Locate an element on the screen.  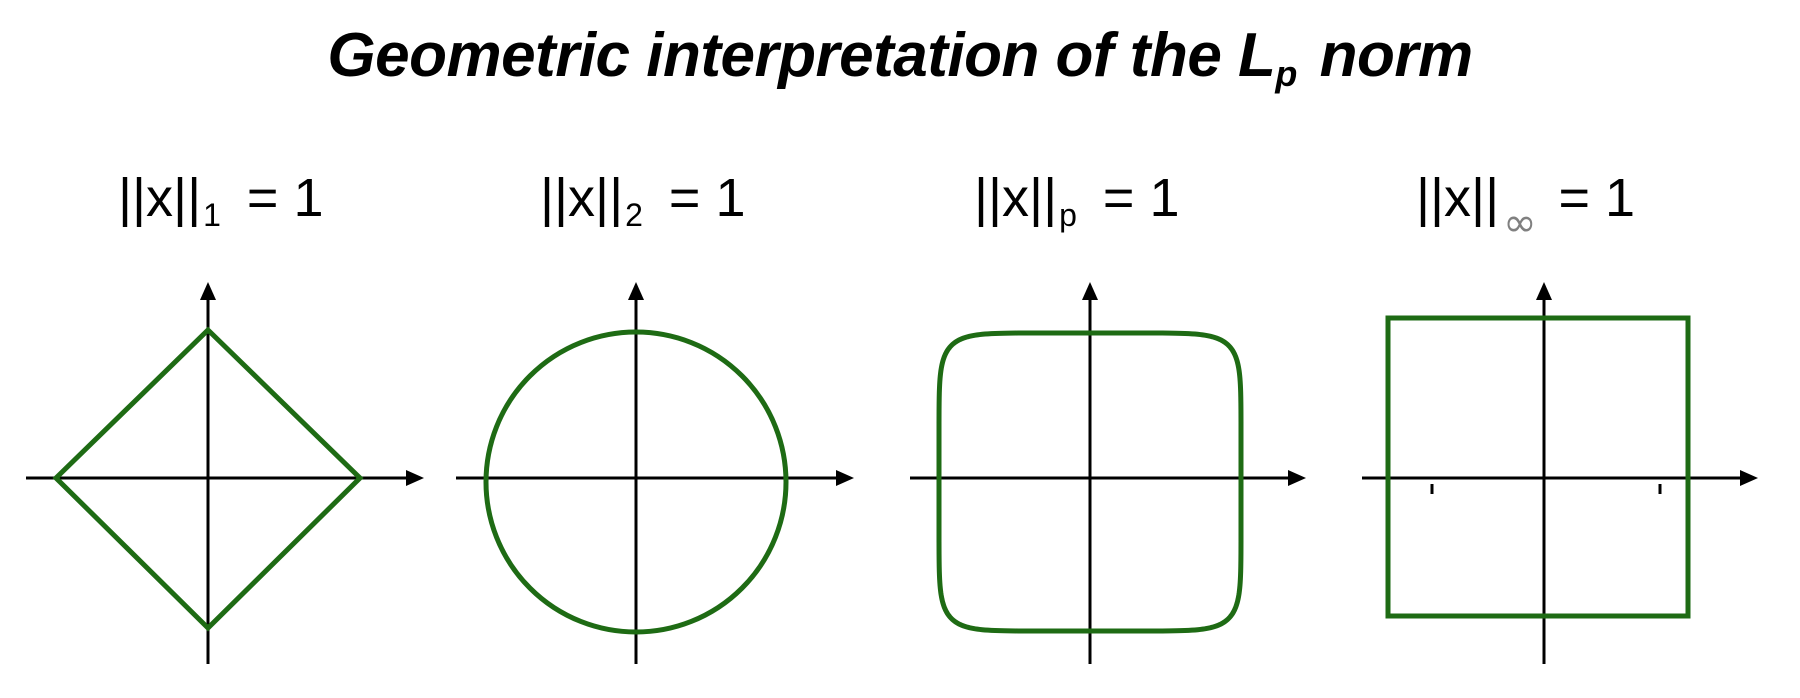
title-prefix: Geometric interpretation of the L is located at coordinates (801, 55).